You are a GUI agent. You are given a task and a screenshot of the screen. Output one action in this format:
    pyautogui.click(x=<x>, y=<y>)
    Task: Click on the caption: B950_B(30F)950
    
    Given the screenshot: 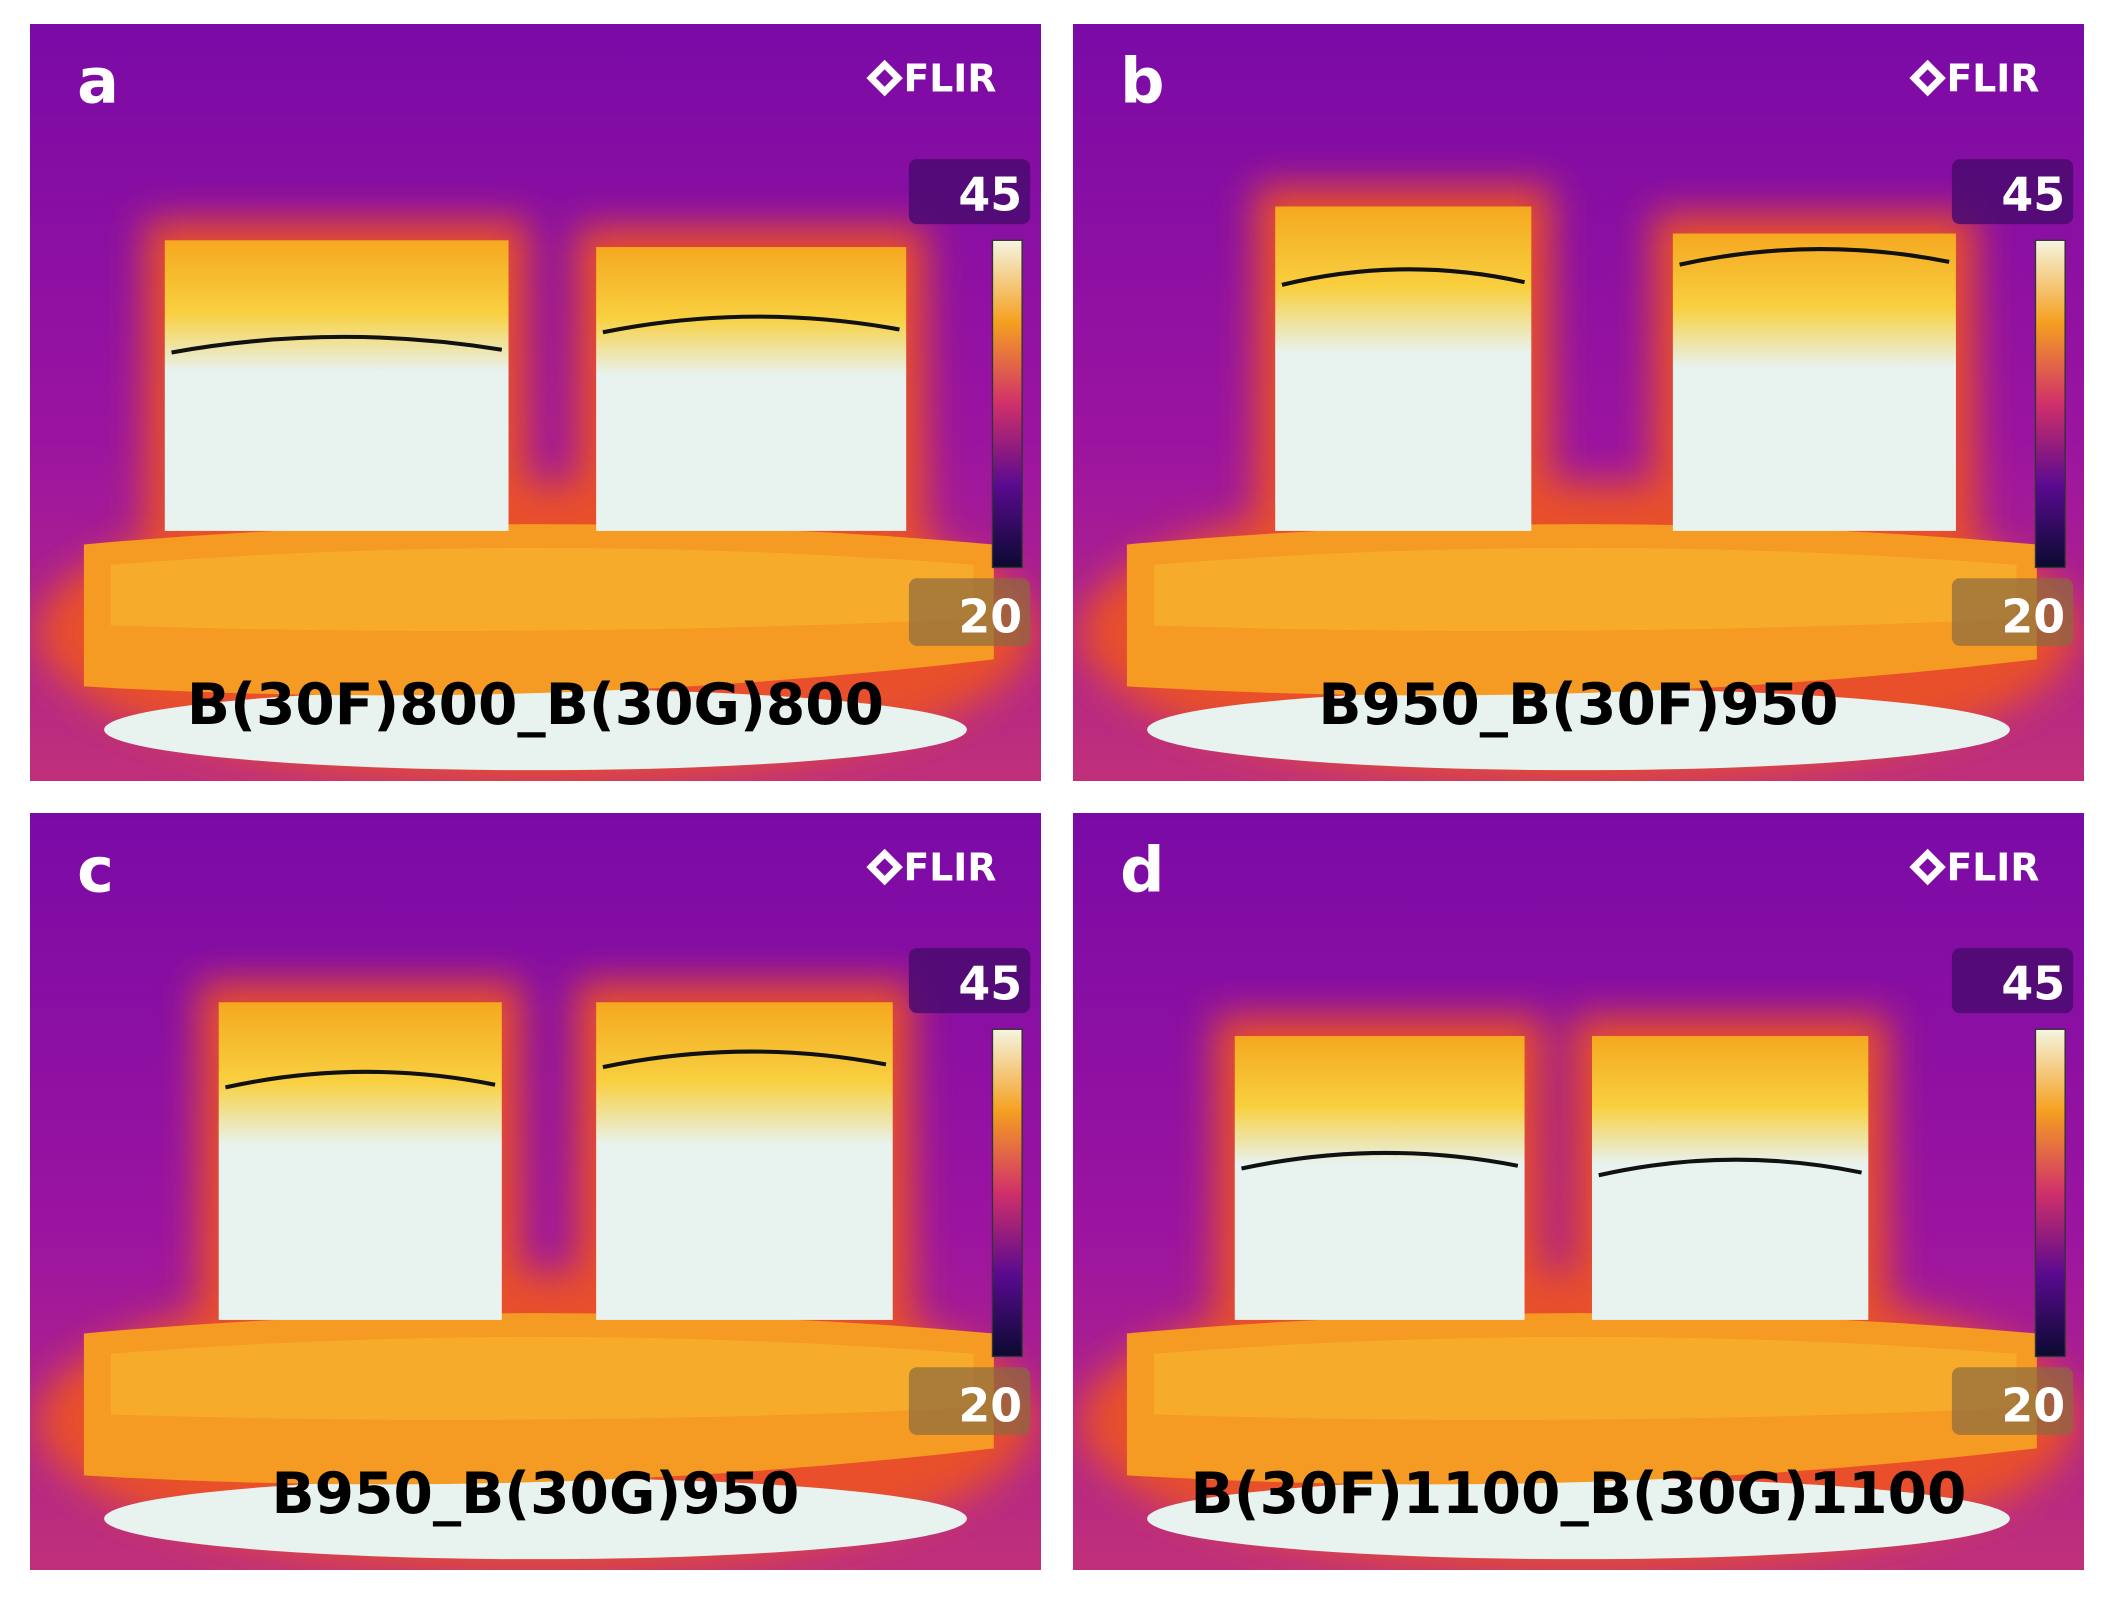 What is the action you would take?
    pyautogui.click(x=1578, y=705)
    